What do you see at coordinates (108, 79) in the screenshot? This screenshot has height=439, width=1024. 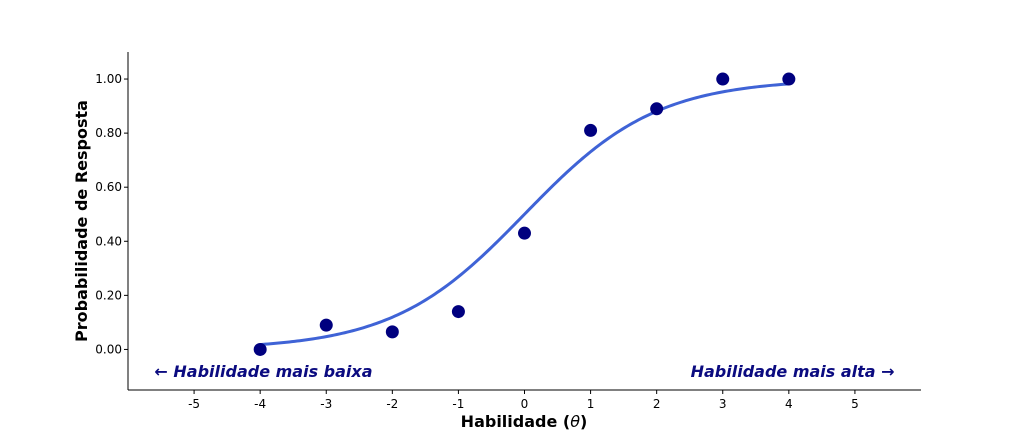 I see `y-tick-label: 1.00` at bounding box center [108, 79].